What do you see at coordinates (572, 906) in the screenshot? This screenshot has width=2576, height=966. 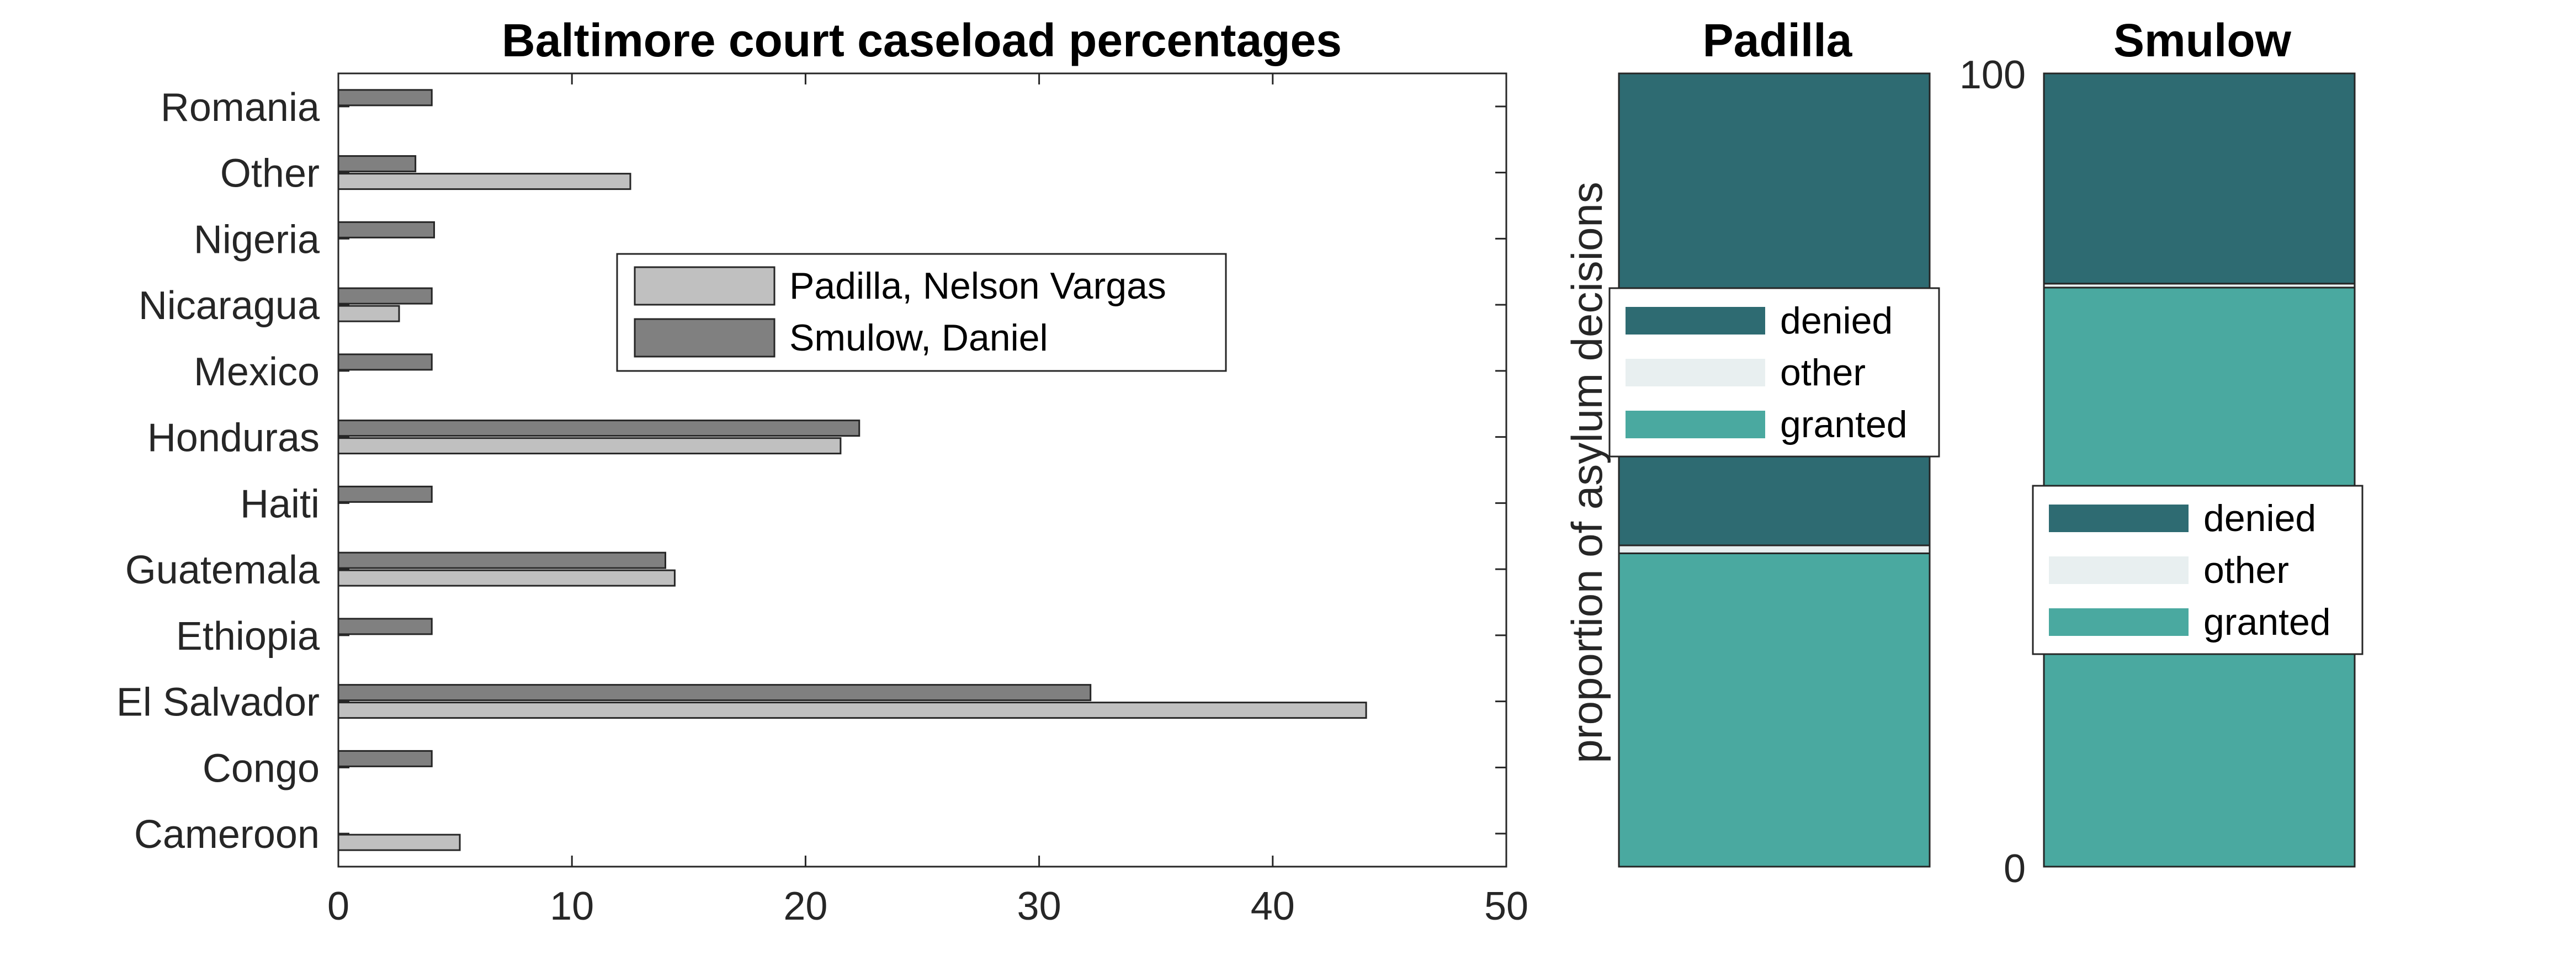 I see `xtick-label-10: 10` at bounding box center [572, 906].